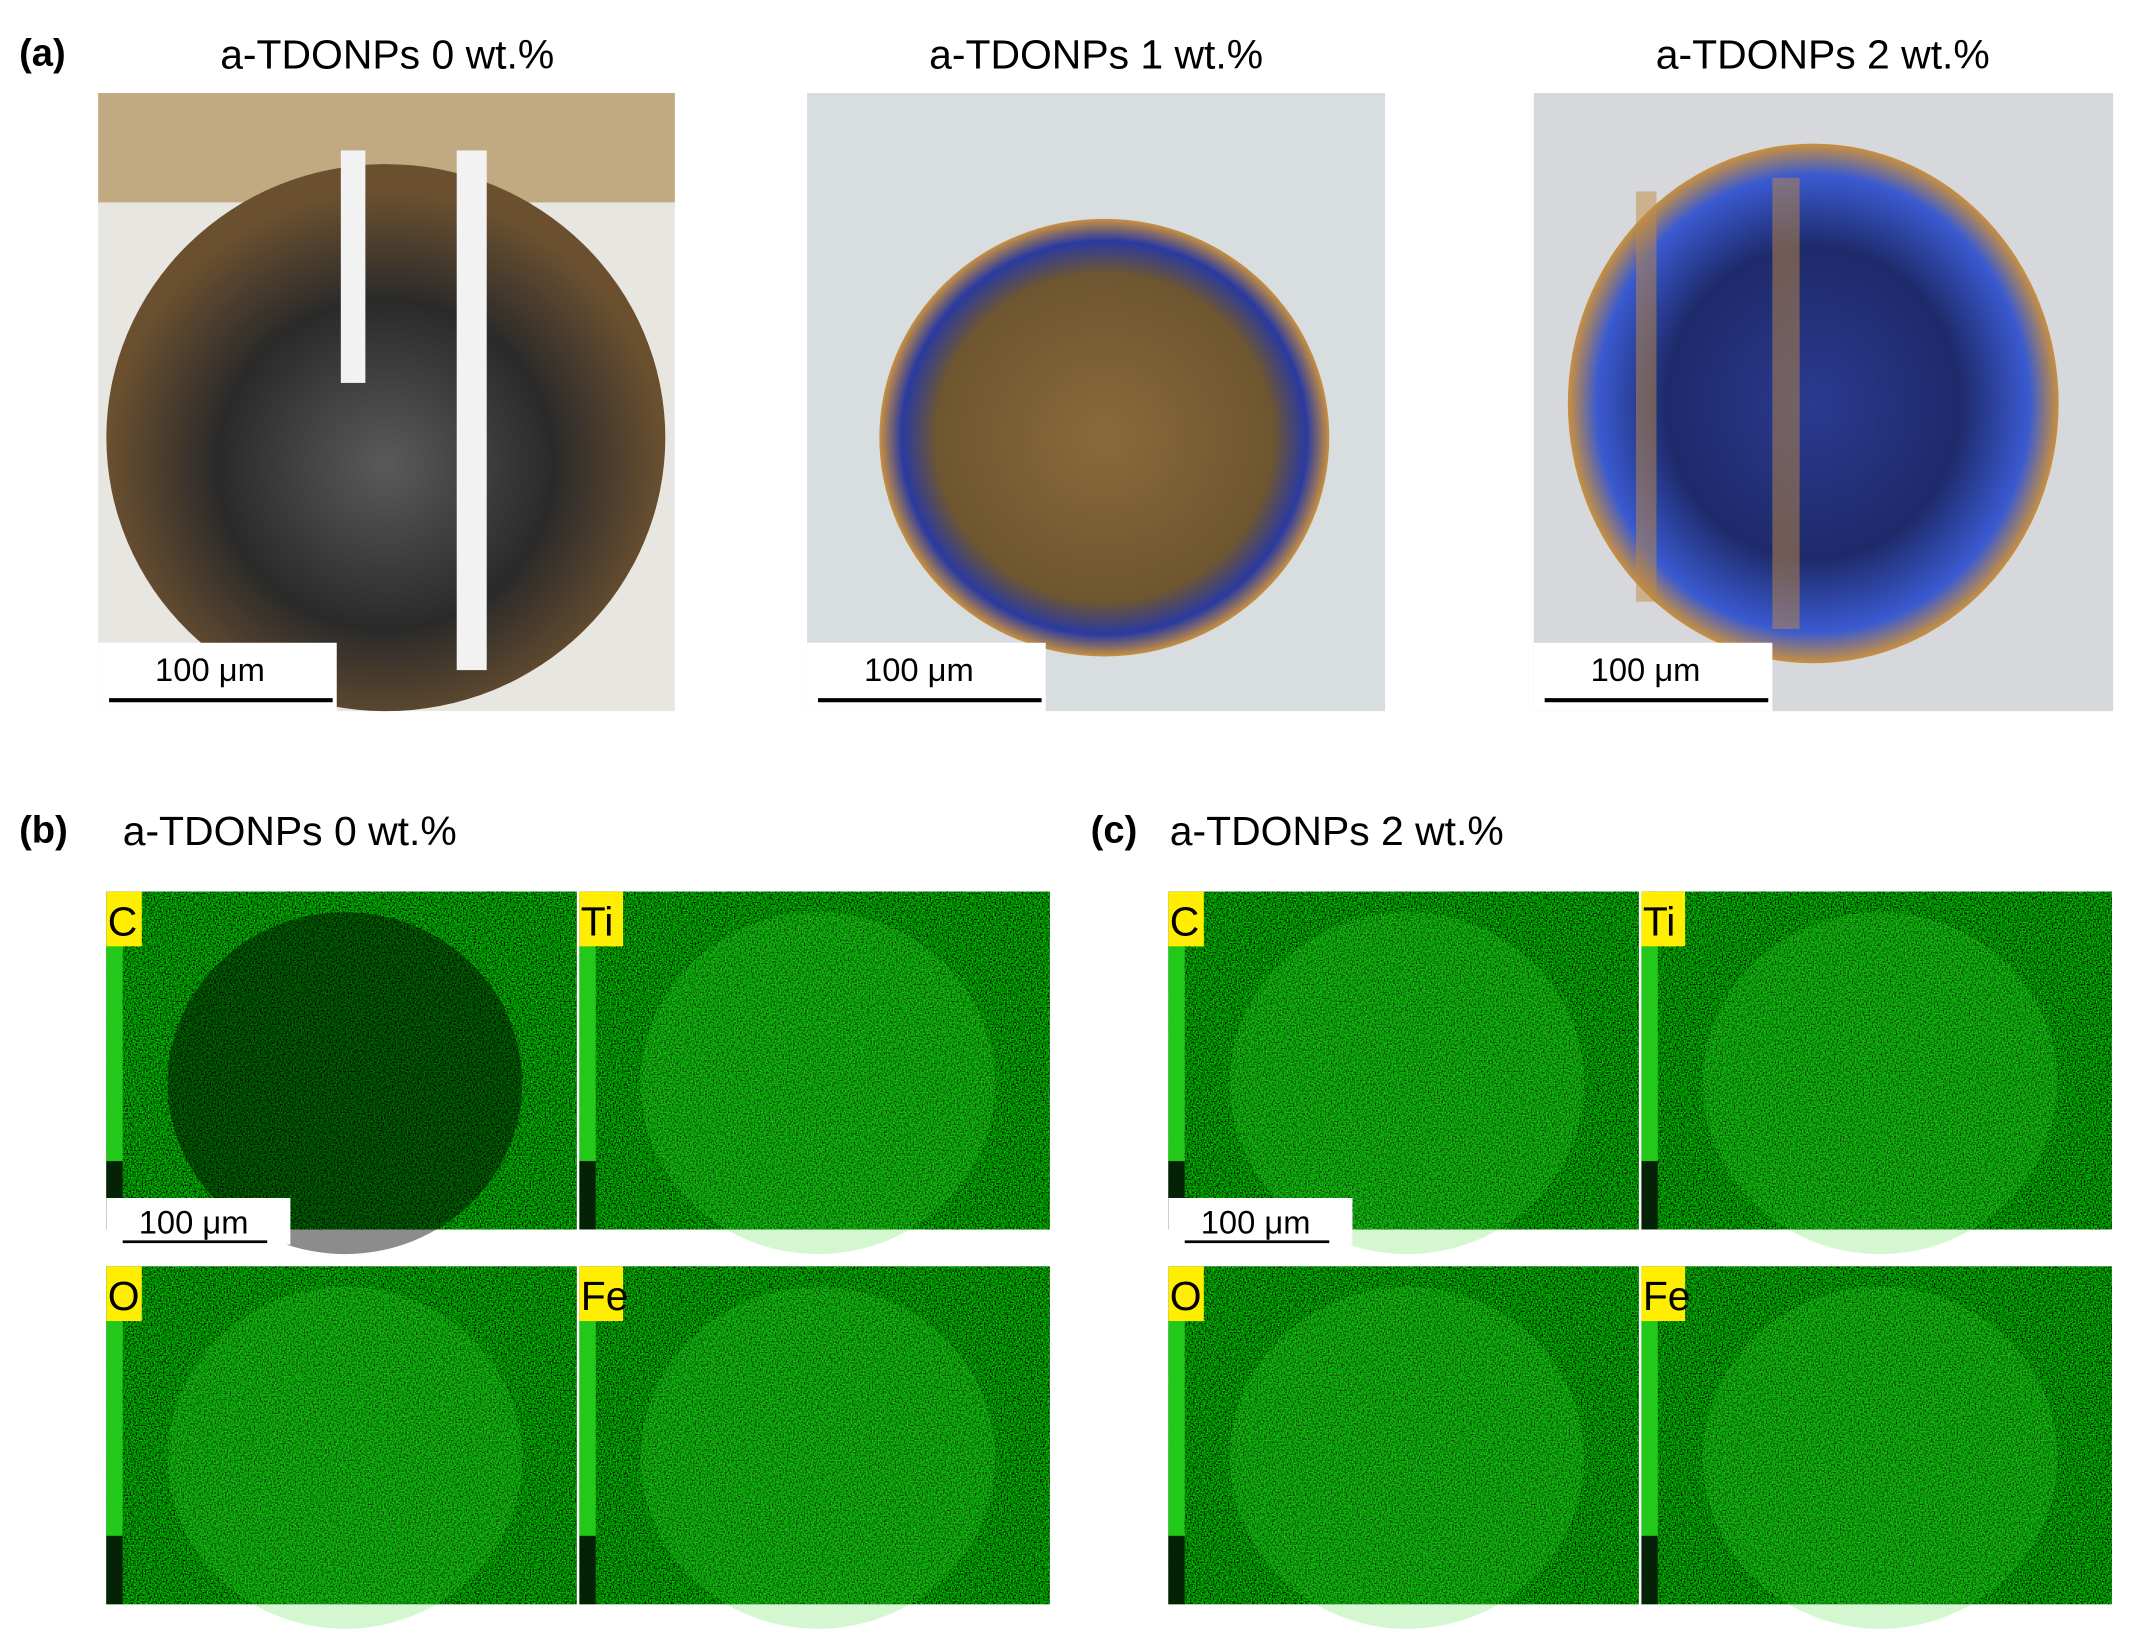 This screenshot has width=2135, height=1637. I want to click on image-title: a-TDONPs 0 wt.%, so click(387, 54).